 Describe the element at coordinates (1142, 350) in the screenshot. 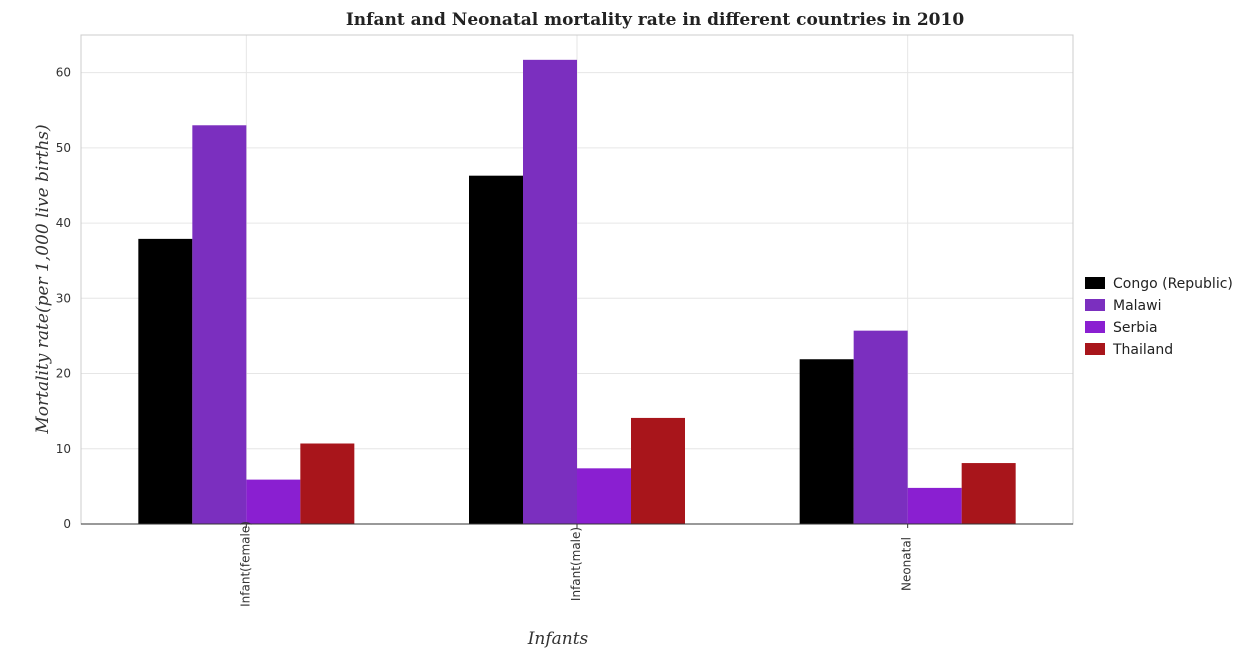

I see `legend-label: Thailand` at that location.